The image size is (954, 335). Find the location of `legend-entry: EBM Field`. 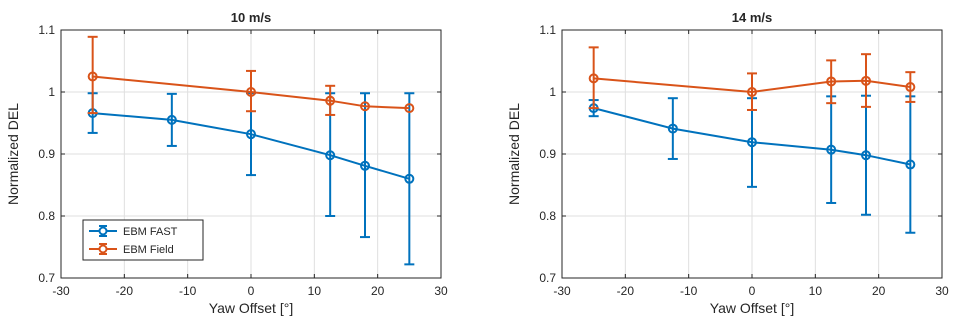

legend-entry: EBM Field is located at coordinates (131, 249).